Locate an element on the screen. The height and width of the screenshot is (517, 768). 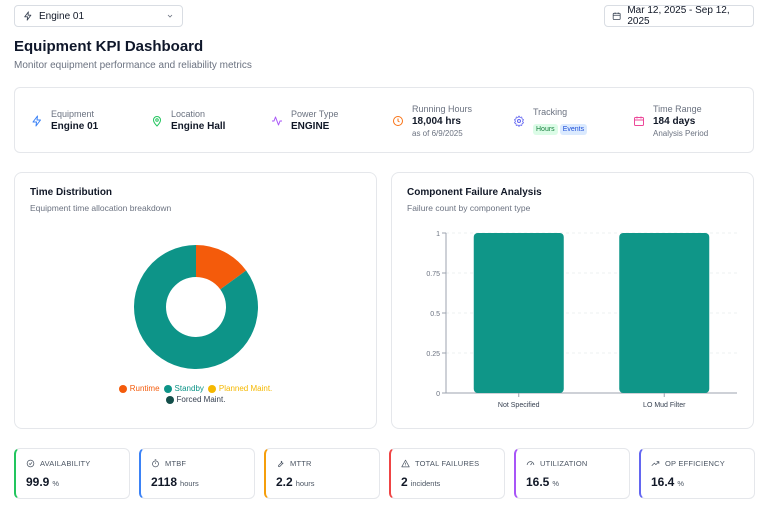
kpi-value: 2 incidents is located at coordinates (420, 482).